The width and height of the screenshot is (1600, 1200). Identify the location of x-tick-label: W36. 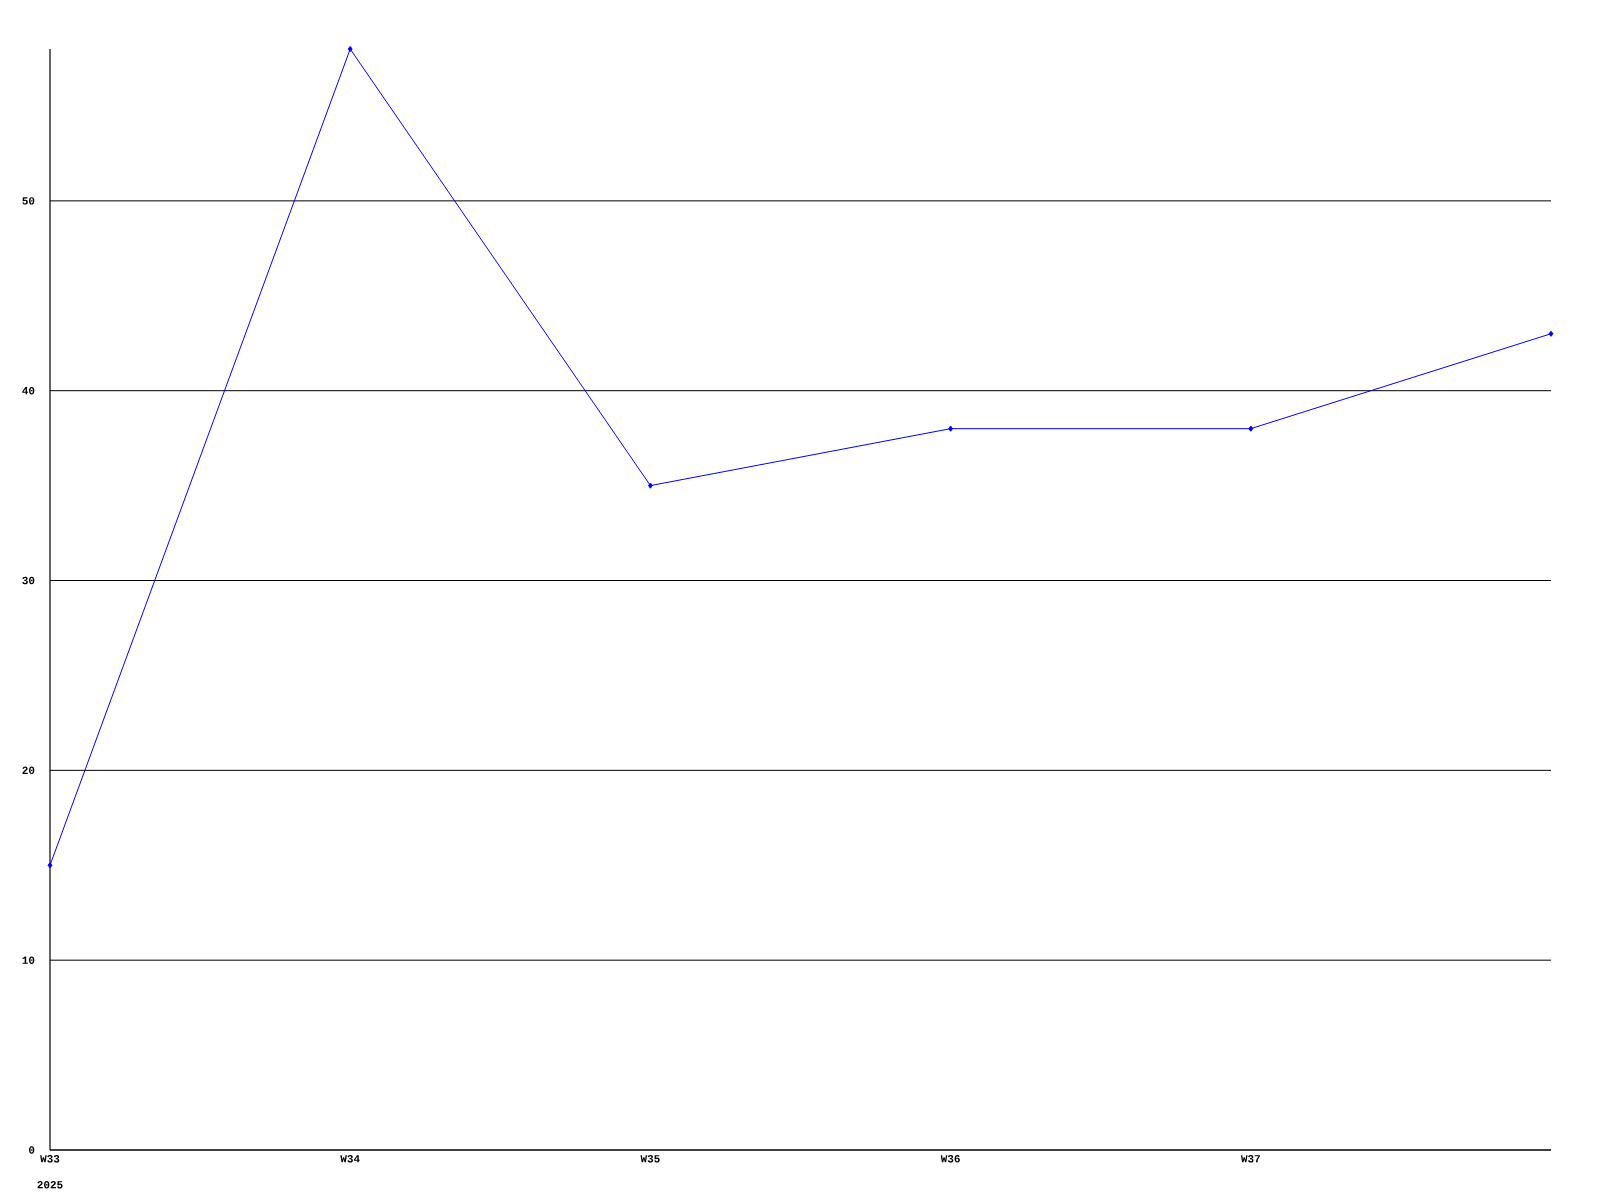
(950, 1159).